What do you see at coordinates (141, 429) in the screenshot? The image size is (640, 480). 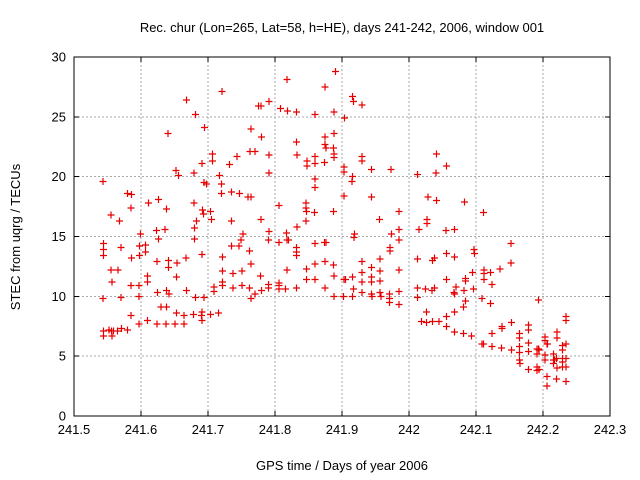 I see `x-tick-label: 241.6` at bounding box center [141, 429].